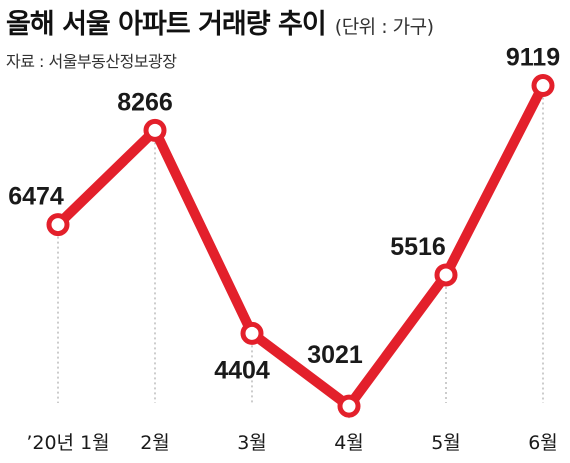 The height and width of the screenshot is (463, 570). I want to click on value-label-3: 4404, so click(242, 370).